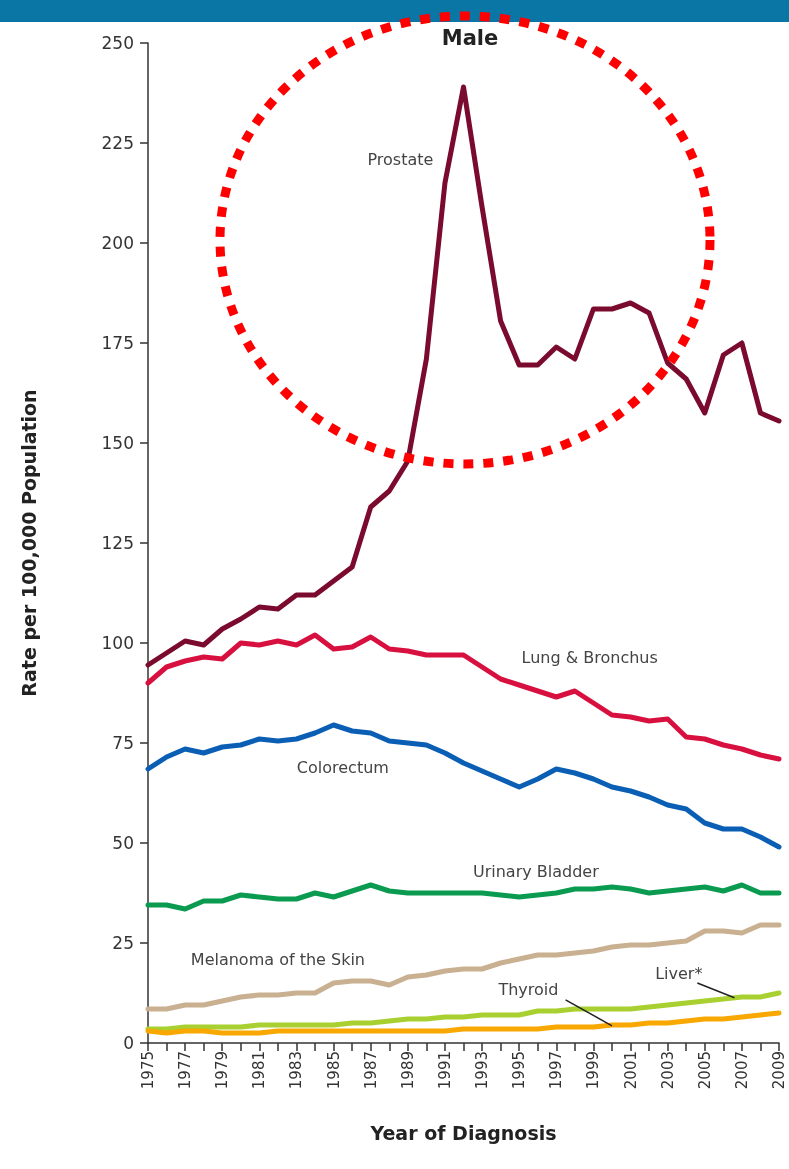 This screenshot has width=789, height=1169. What do you see at coordinates (400, 159) in the screenshot?
I see `series-label: Prostate` at bounding box center [400, 159].